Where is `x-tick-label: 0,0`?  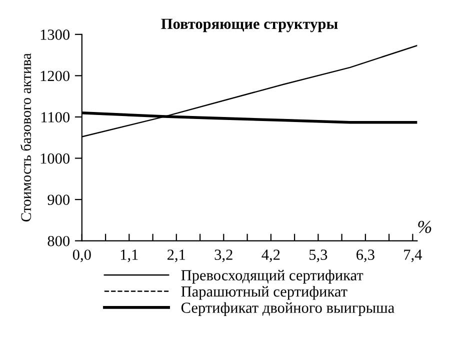 x-tick-label: 0,0 is located at coordinates (81, 256).